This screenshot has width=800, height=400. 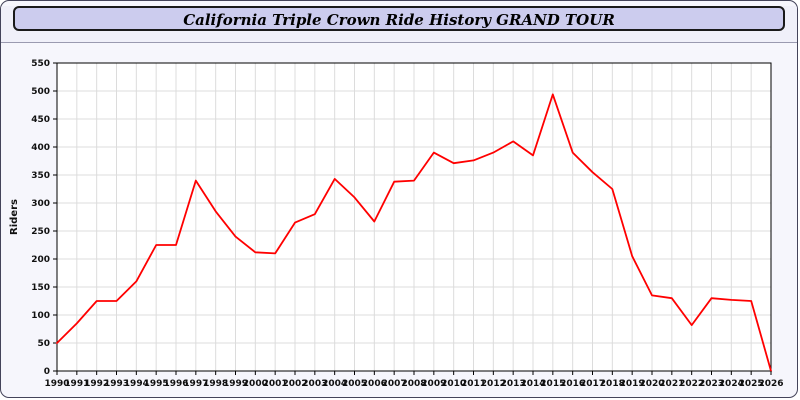 I want to click on x-tick-label: 2011, so click(x=473, y=384).